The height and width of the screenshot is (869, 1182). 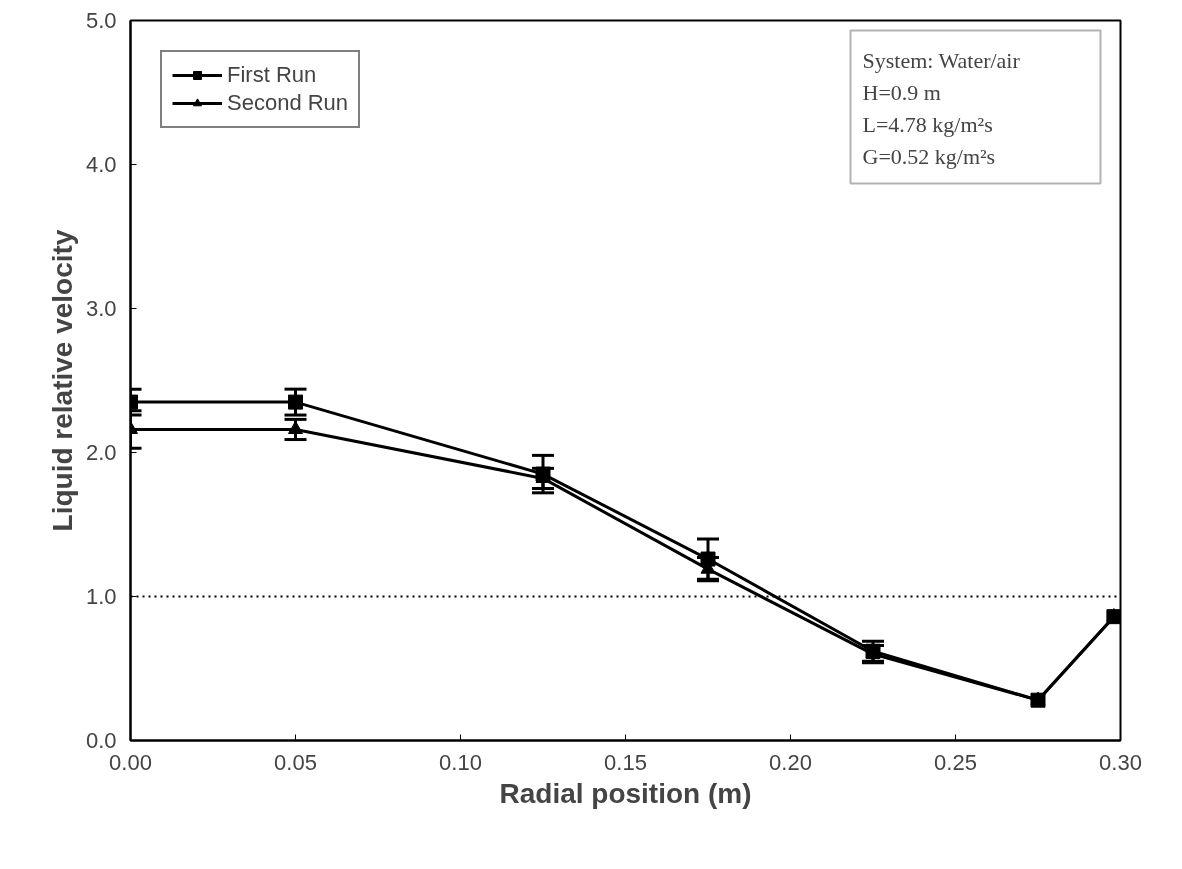 What do you see at coordinates (101, 452) in the screenshot?
I see `y-tick-label: 2.0` at bounding box center [101, 452].